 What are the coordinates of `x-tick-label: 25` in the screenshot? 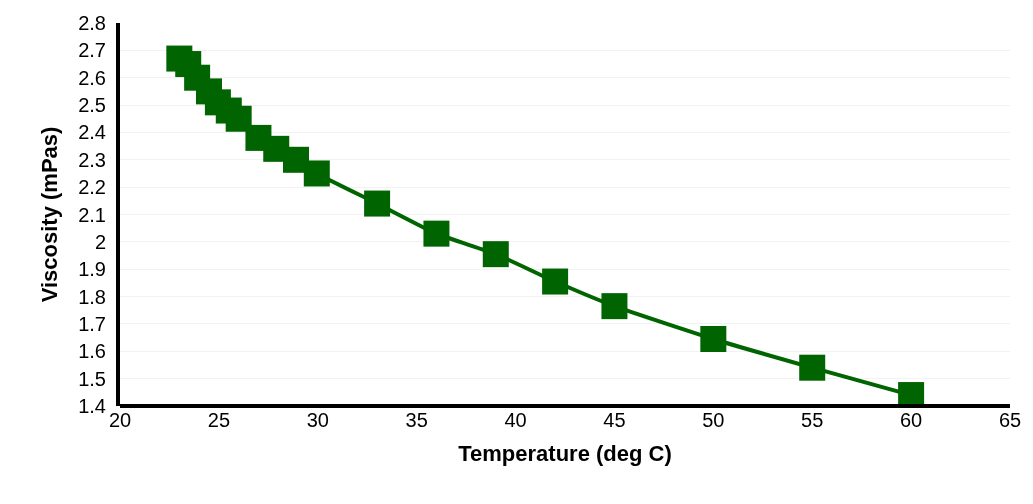 It's located at (219, 420).